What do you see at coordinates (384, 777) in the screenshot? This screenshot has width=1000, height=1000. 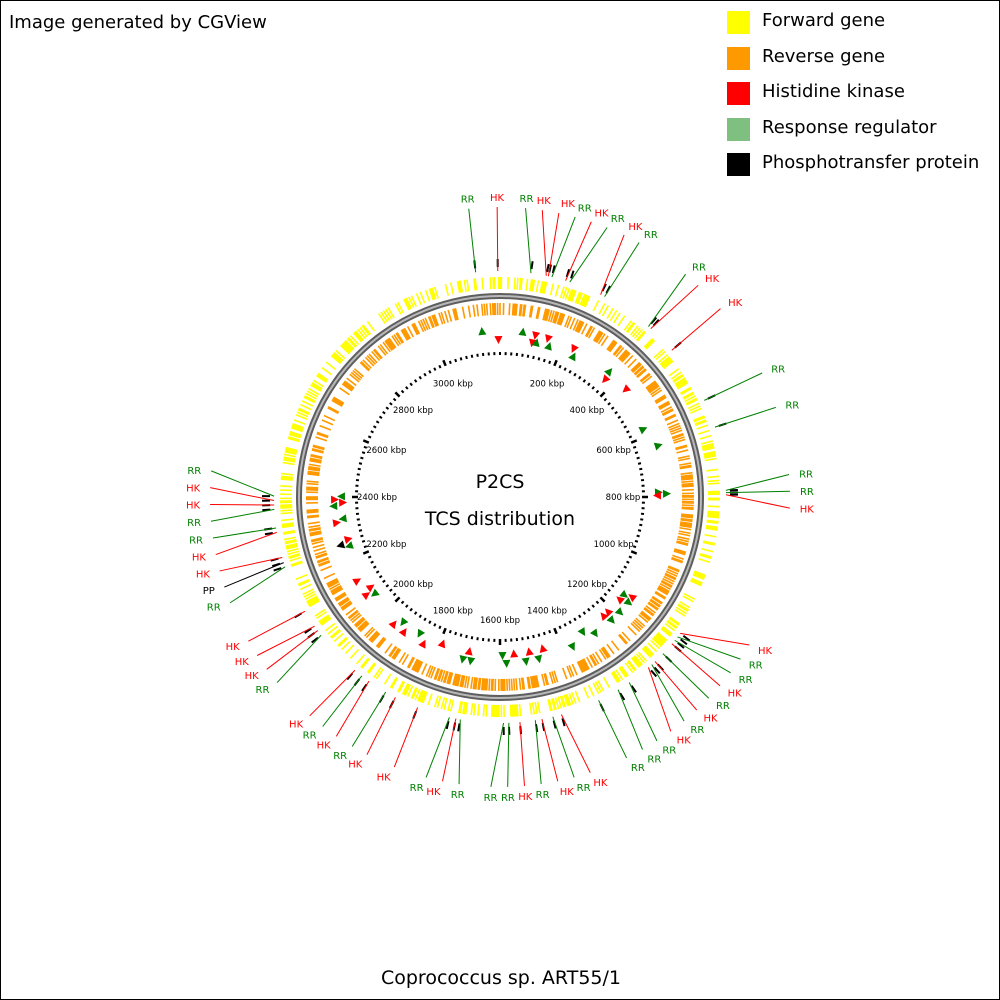 I see `feature-label-hk: HK` at bounding box center [384, 777].